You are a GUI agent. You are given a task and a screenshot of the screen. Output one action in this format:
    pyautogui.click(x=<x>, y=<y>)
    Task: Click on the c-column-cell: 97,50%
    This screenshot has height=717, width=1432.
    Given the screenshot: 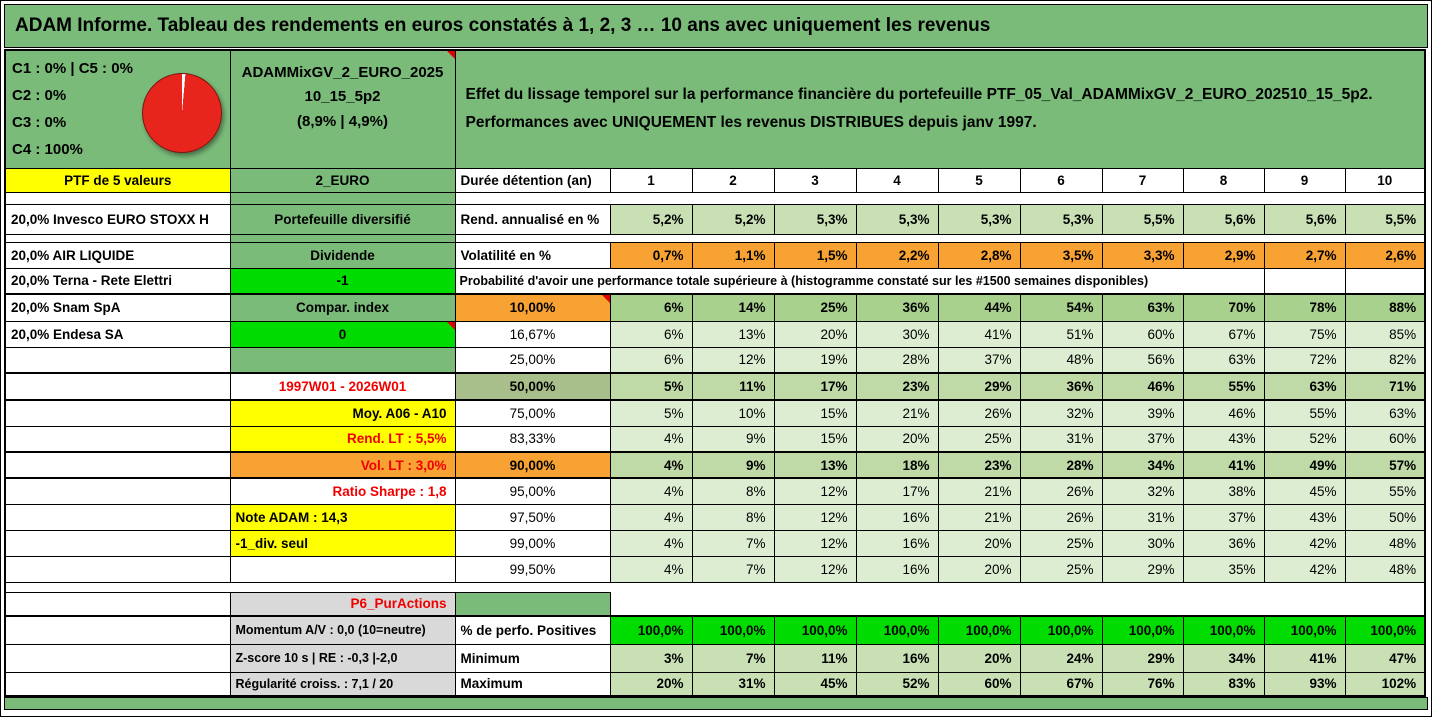 What is the action you would take?
    pyautogui.click(x=532, y=517)
    